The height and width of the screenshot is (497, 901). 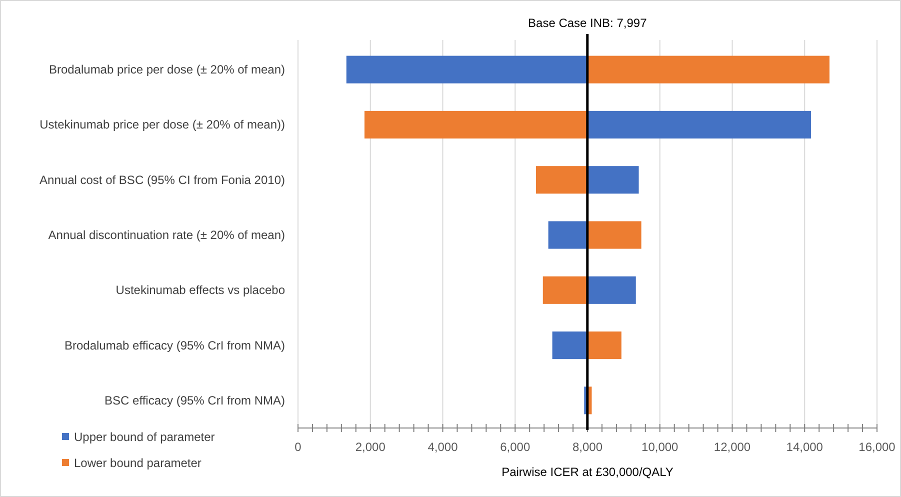 What do you see at coordinates (201, 290) in the screenshot?
I see `y-tick-label: Ustekinumab effects vs placebo` at bounding box center [201, 290].